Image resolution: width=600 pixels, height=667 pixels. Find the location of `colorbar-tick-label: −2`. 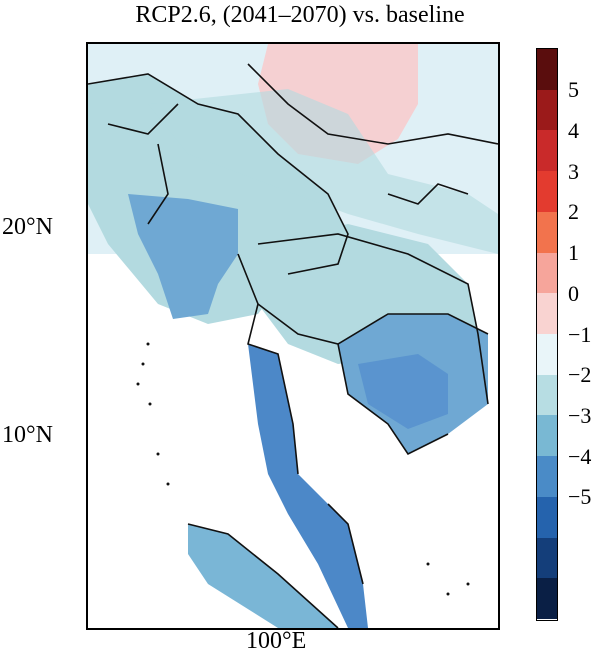

colorbar-tick-label: −2 is located at coordinates (580, 375).